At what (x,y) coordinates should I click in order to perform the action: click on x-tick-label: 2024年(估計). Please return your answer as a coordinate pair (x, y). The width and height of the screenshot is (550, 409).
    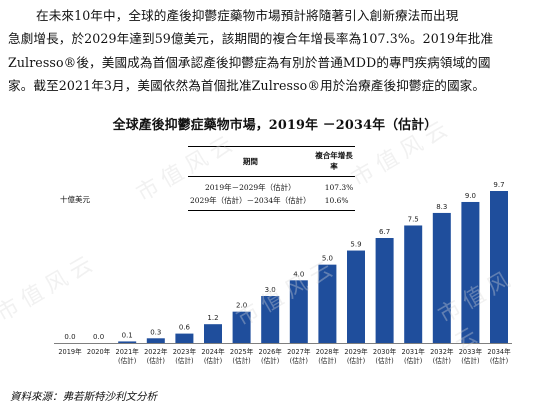
    Looking at the image, I should click on (213, 356).